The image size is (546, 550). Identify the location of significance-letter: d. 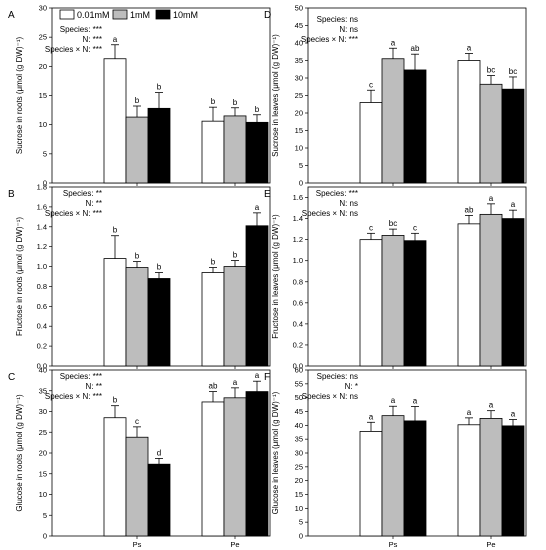
(159, 452).